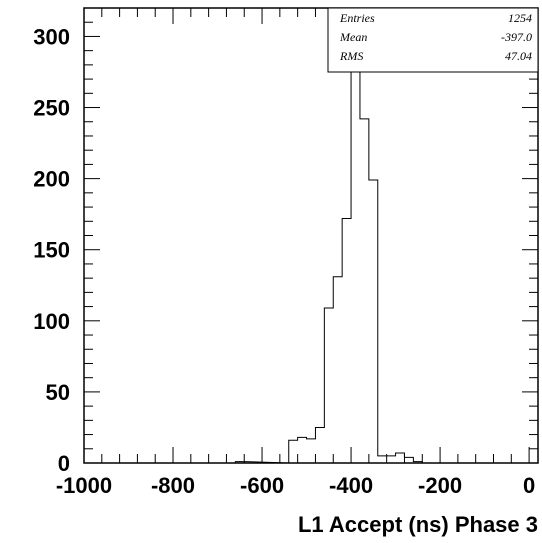 The height and width of the screenshot is (543, 542). What do you see at coordinates (516, 37) in the screenshot?
I see `stats-value-mean: -397.0` at bounding box center [516, 37].